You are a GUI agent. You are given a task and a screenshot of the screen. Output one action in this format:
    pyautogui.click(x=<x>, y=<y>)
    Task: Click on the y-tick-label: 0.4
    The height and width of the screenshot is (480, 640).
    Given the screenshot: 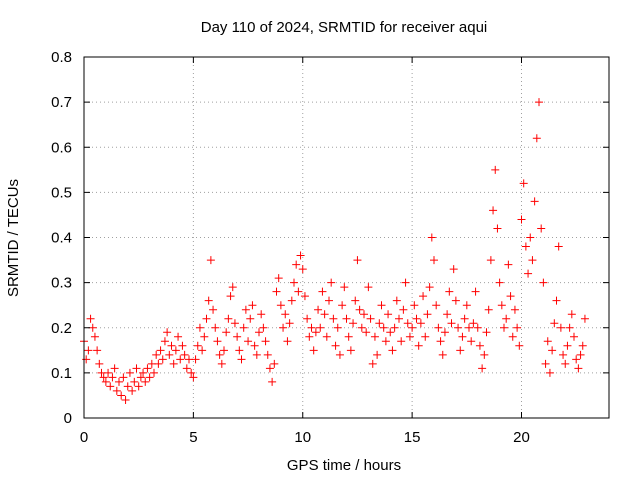 What is the action you would take?
    pyautogui.click(x=61, y=238)
    